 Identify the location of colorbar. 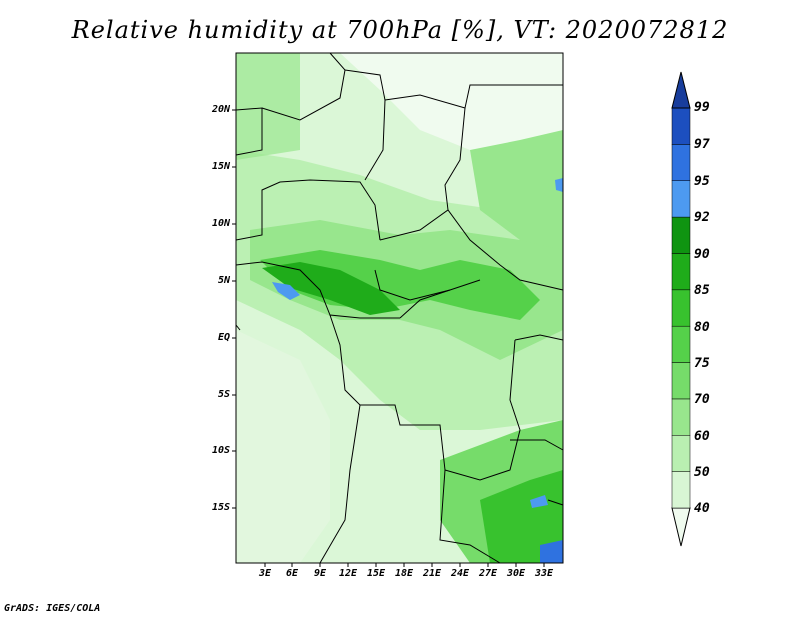
(681, 309).